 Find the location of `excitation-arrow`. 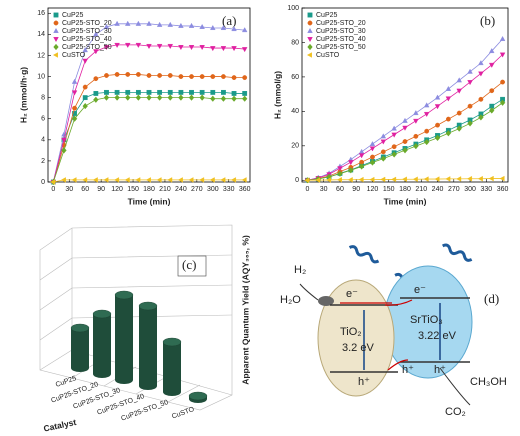

excitation-arrow is located at coordinates (402, 336).